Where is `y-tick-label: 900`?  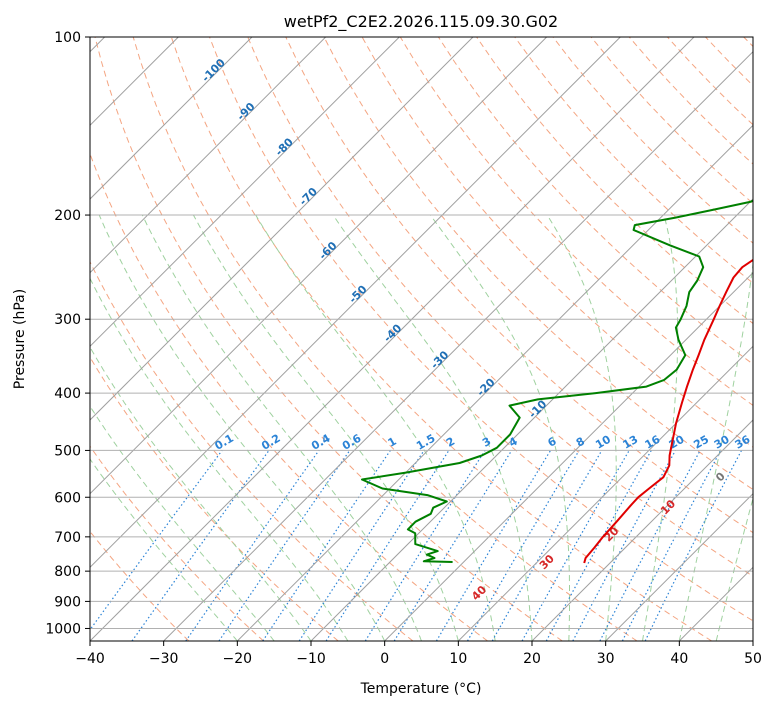 y-tick-label: 900 is located at coordinates (67, 602).